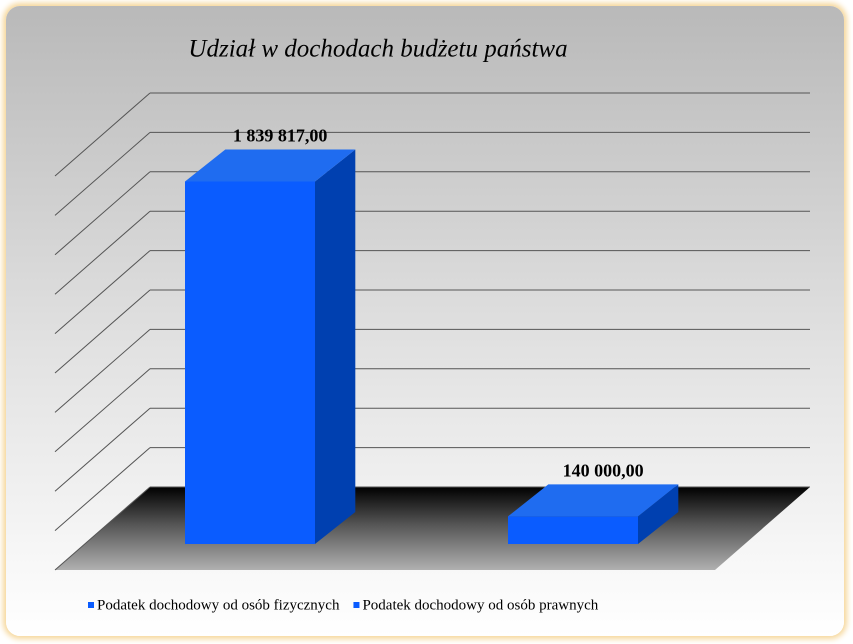 The height and width of the screenshot is (644, 853). Describe the element at coordinates (280, 136) in the screenshot. I see `data-label: 1 839 817,00` at that location.